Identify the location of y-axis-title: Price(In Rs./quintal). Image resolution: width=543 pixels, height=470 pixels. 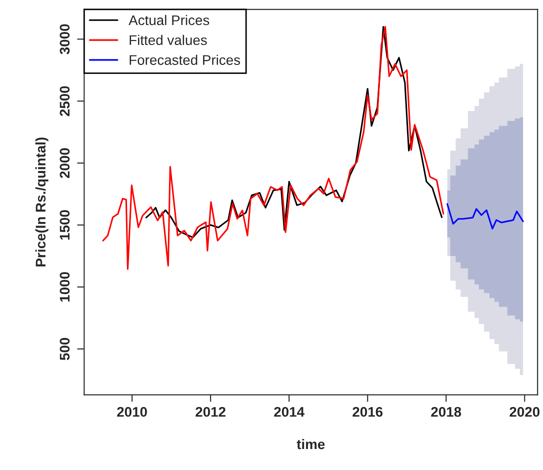
(41, 202).